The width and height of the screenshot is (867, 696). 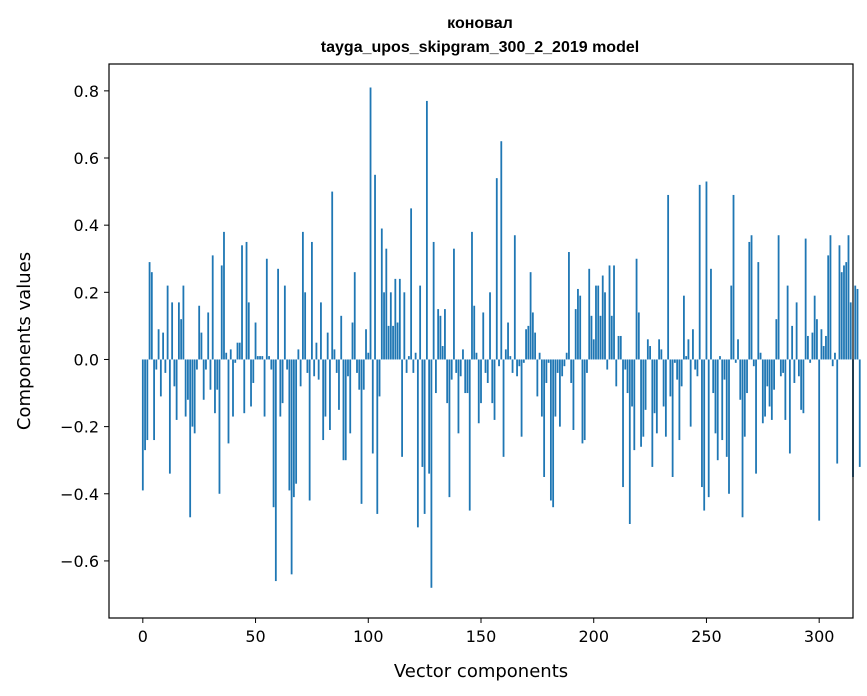 What do you see at coordinates (86, 91) in the screenshot?
I see `y-tick-label: 0.8` at bounding box center [86, 91].